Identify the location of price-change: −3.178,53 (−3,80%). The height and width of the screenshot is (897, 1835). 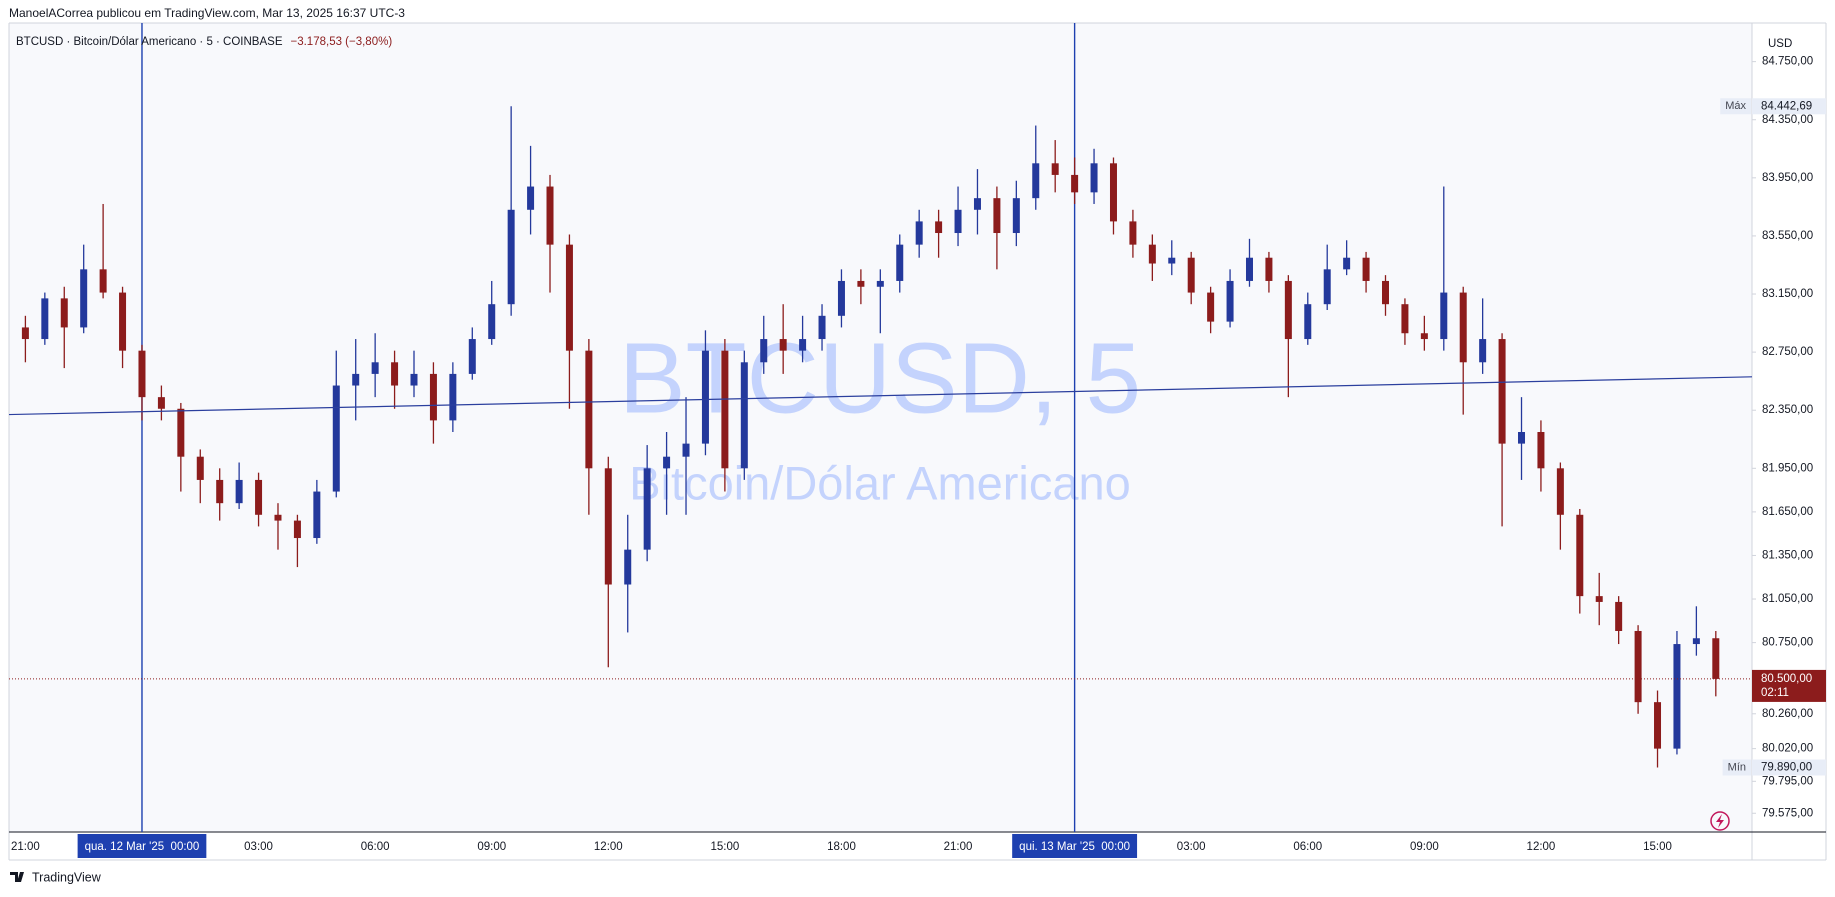
(342, 42).